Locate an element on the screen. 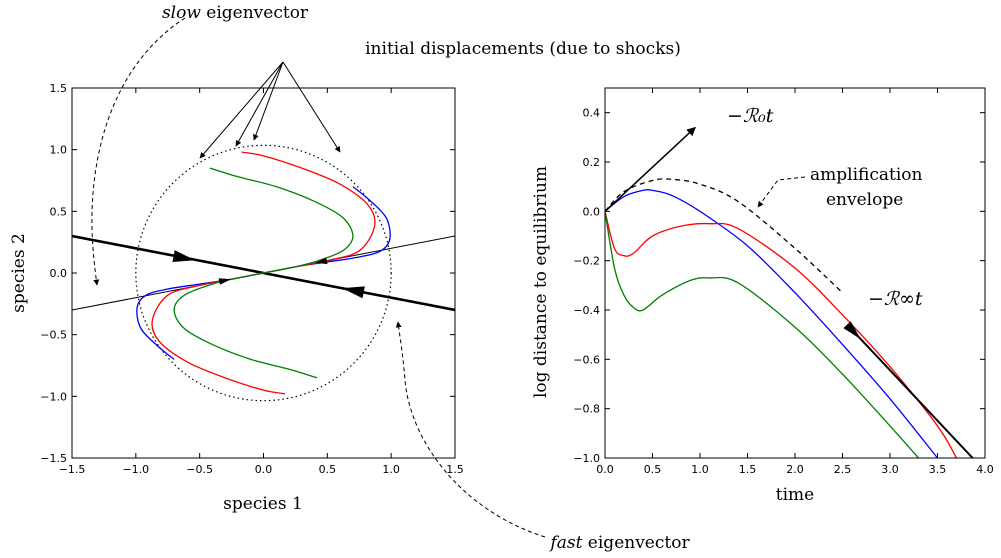  r0-label: −ℛ₀t is located at coordinates (750, 116).